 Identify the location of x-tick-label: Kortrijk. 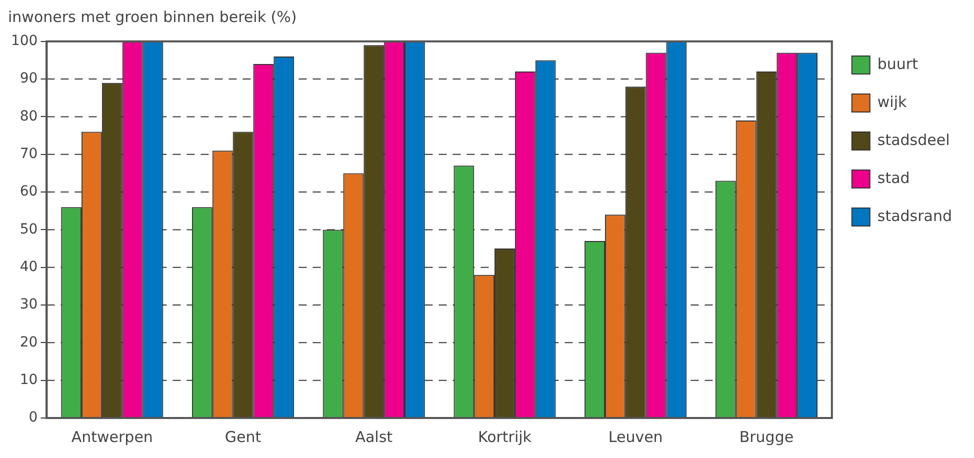
(505, 437).